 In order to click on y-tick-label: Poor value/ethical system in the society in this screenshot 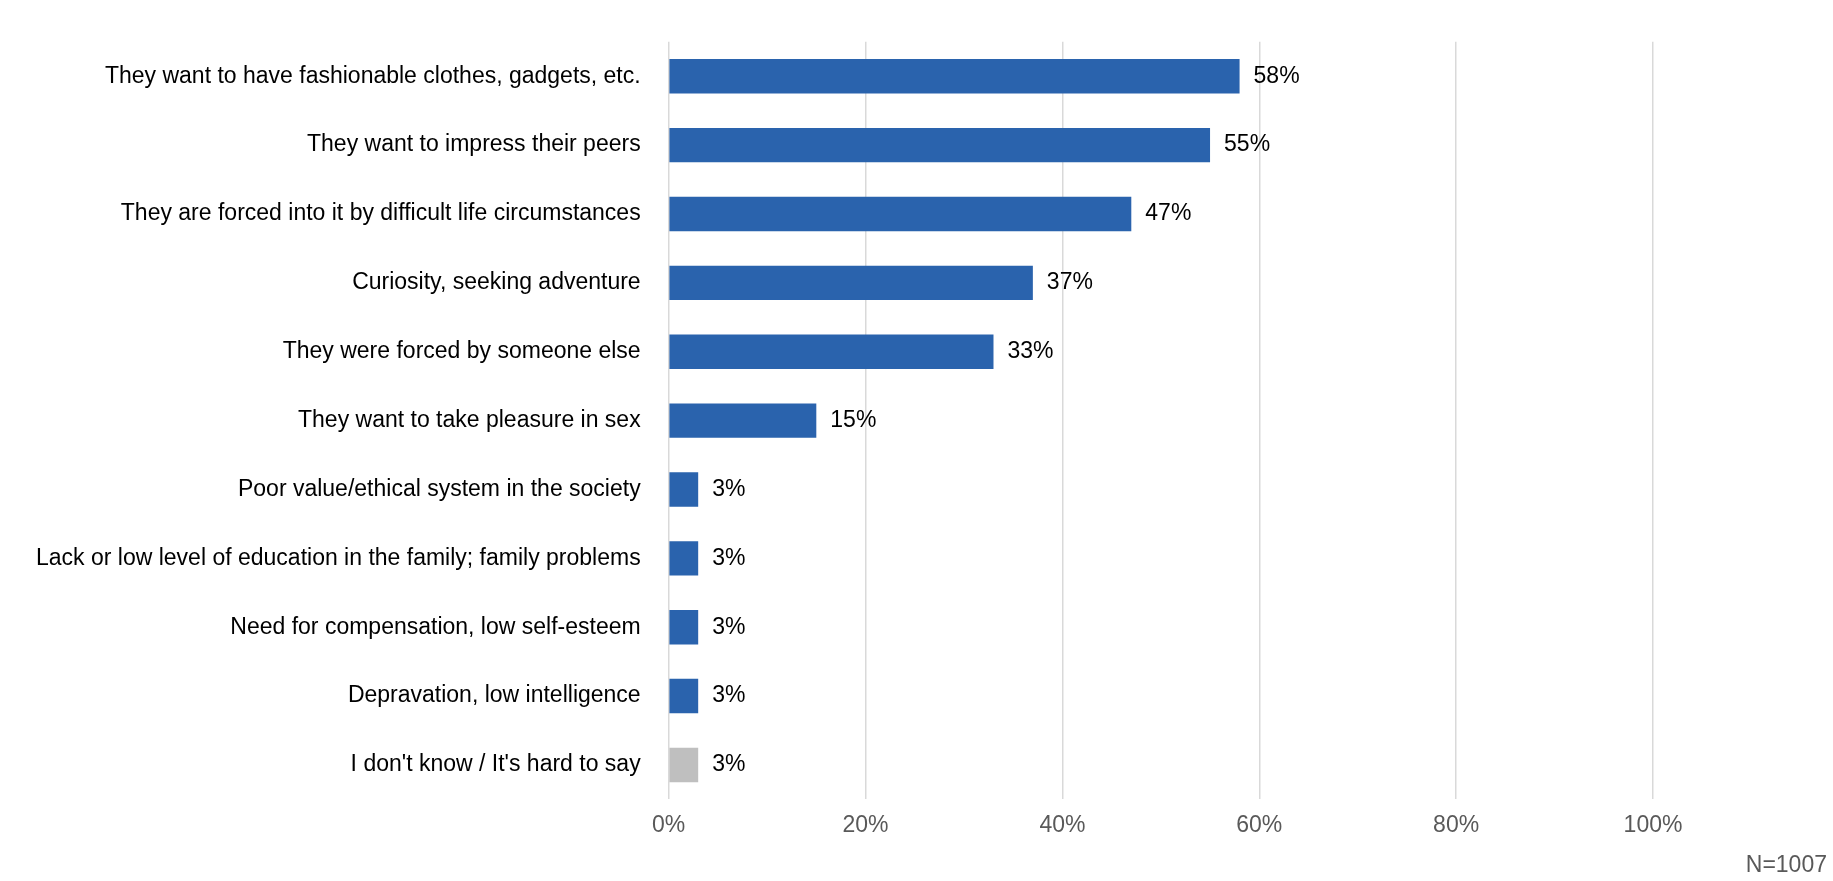, I will do `click(439, 487)`.